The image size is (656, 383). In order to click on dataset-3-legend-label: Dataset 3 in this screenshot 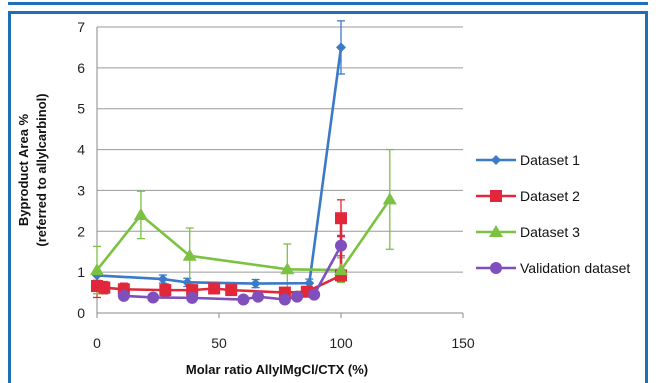, I will do `click(550, 232)`.